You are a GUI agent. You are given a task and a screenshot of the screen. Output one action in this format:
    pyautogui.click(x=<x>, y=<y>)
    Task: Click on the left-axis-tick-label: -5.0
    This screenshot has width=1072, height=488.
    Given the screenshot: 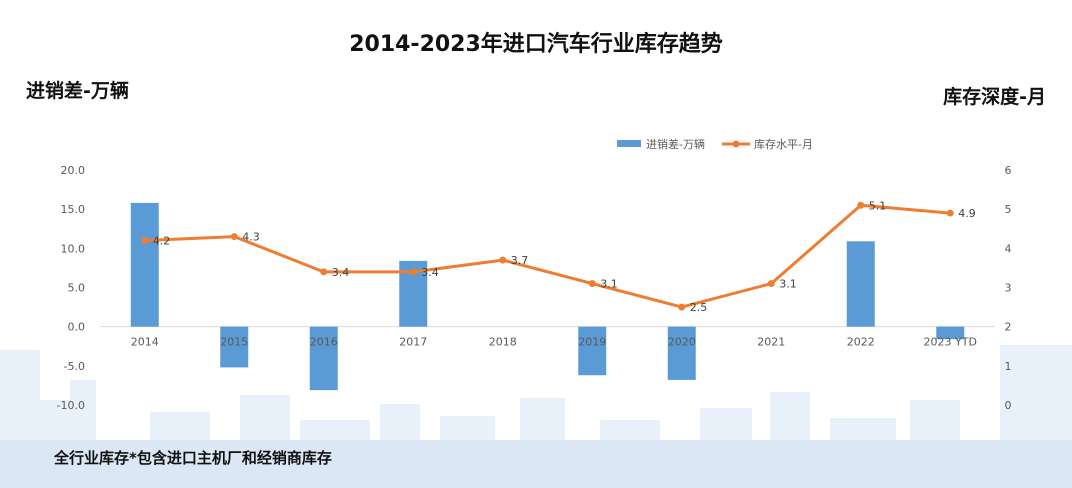 What is the action you would take?
    pyautogui.click(x=74, y=366)
    